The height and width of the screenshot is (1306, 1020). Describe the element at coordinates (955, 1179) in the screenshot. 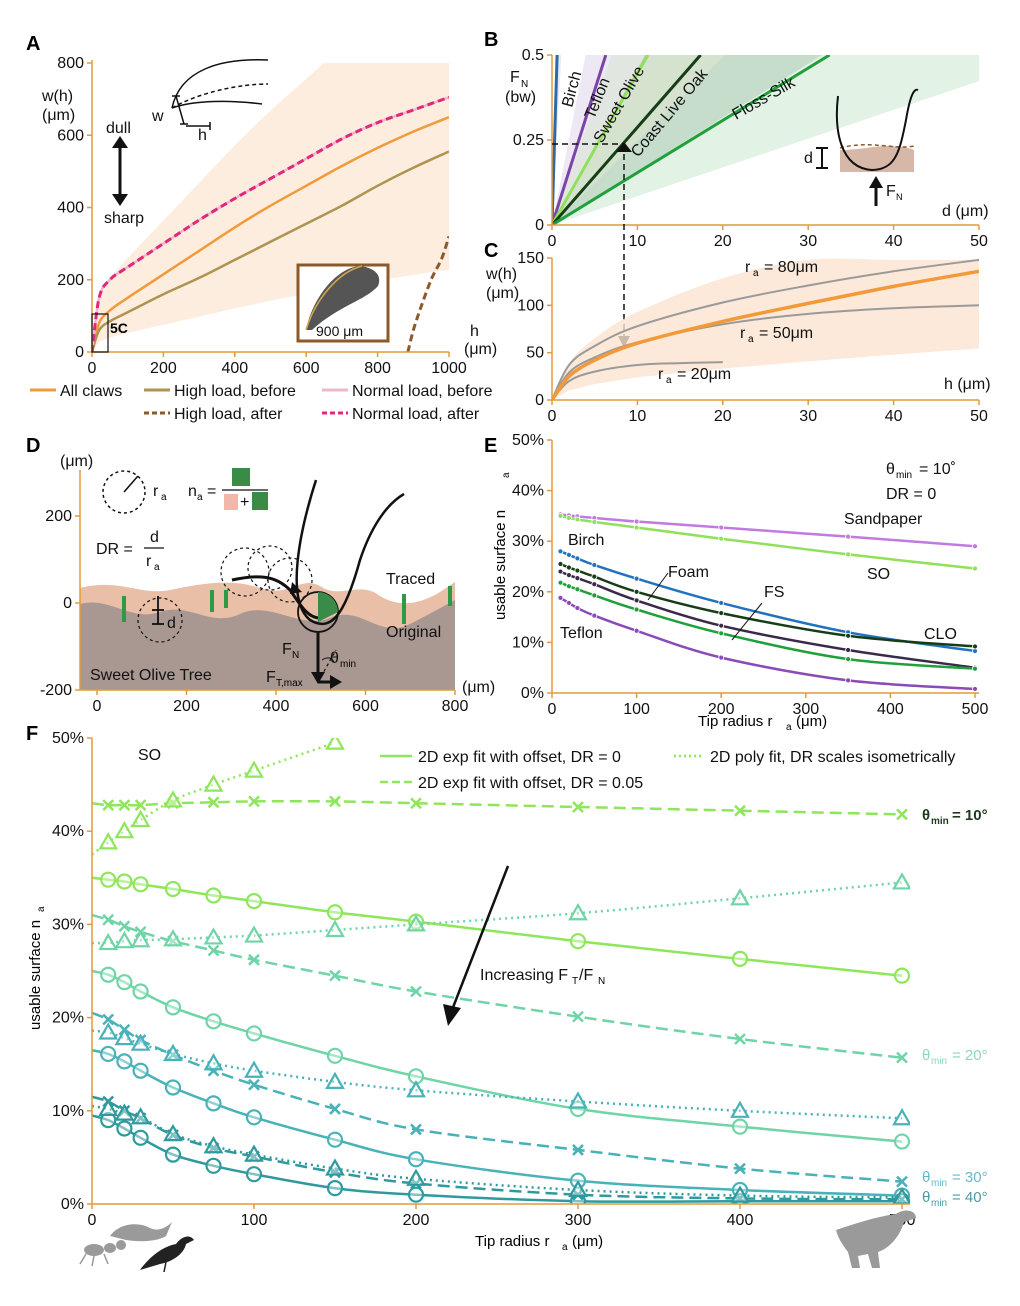

I see `f-label-theta30: θ min = 30°` at that location.